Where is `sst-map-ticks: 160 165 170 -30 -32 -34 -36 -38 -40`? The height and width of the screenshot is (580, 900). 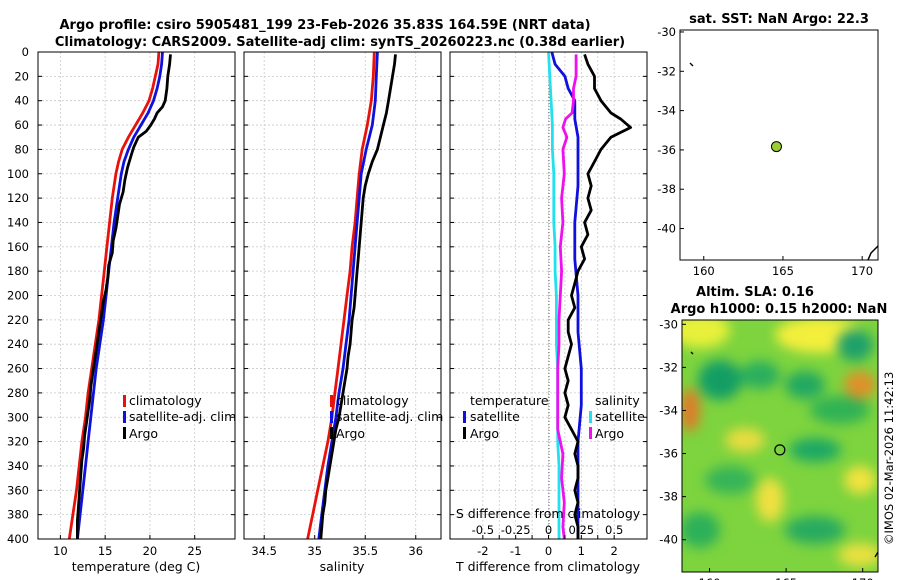
sst-map-ticks: 160 165 170 -30 -32 -34 -36 -38 -40 is located at coordinates (765, 151).